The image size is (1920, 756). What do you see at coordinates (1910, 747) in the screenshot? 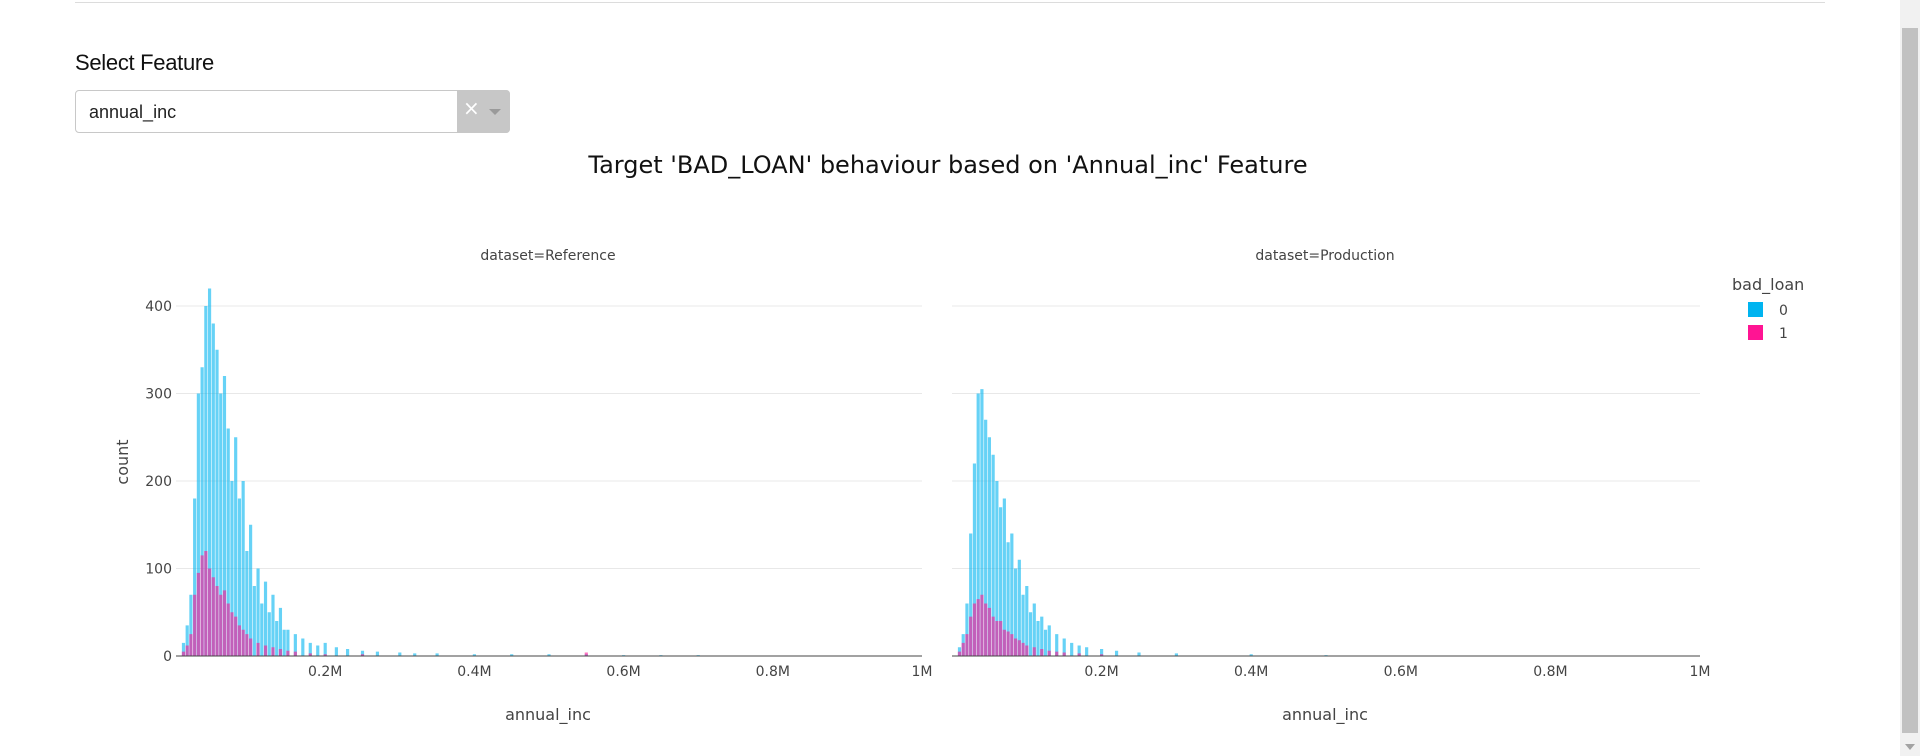
I see `scroll-down-arrow-icon` at bounding box center [1910, 747].